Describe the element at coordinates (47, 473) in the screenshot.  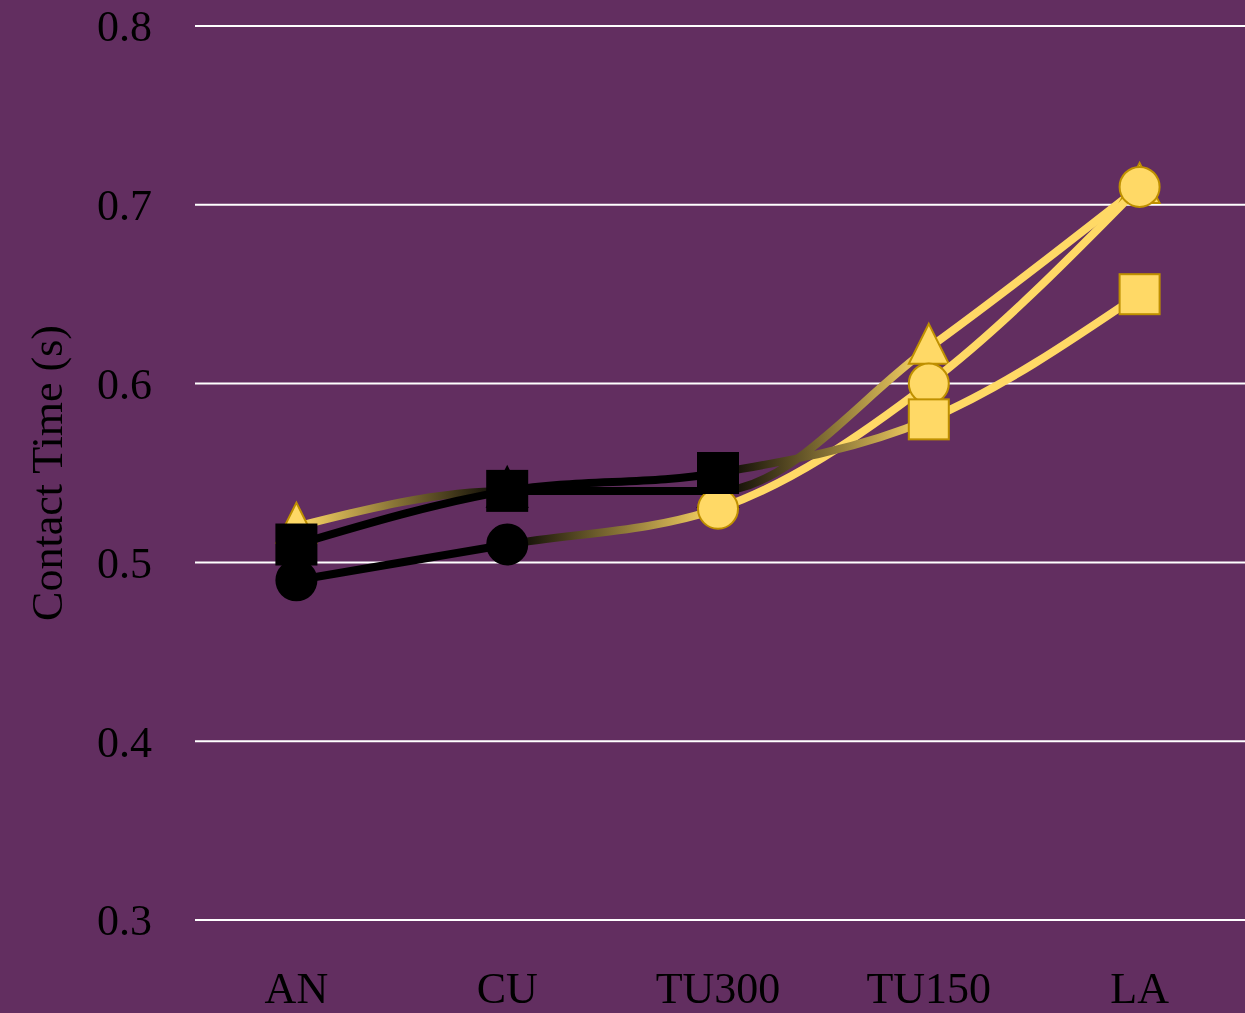
I see `y-axis-title: Contact Time (s)` at that location.